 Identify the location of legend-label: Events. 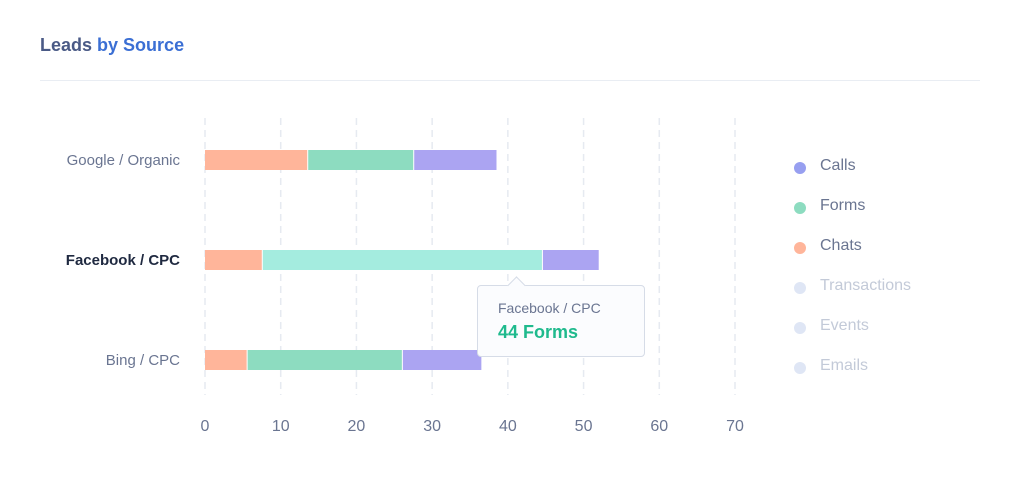
(844, 325).